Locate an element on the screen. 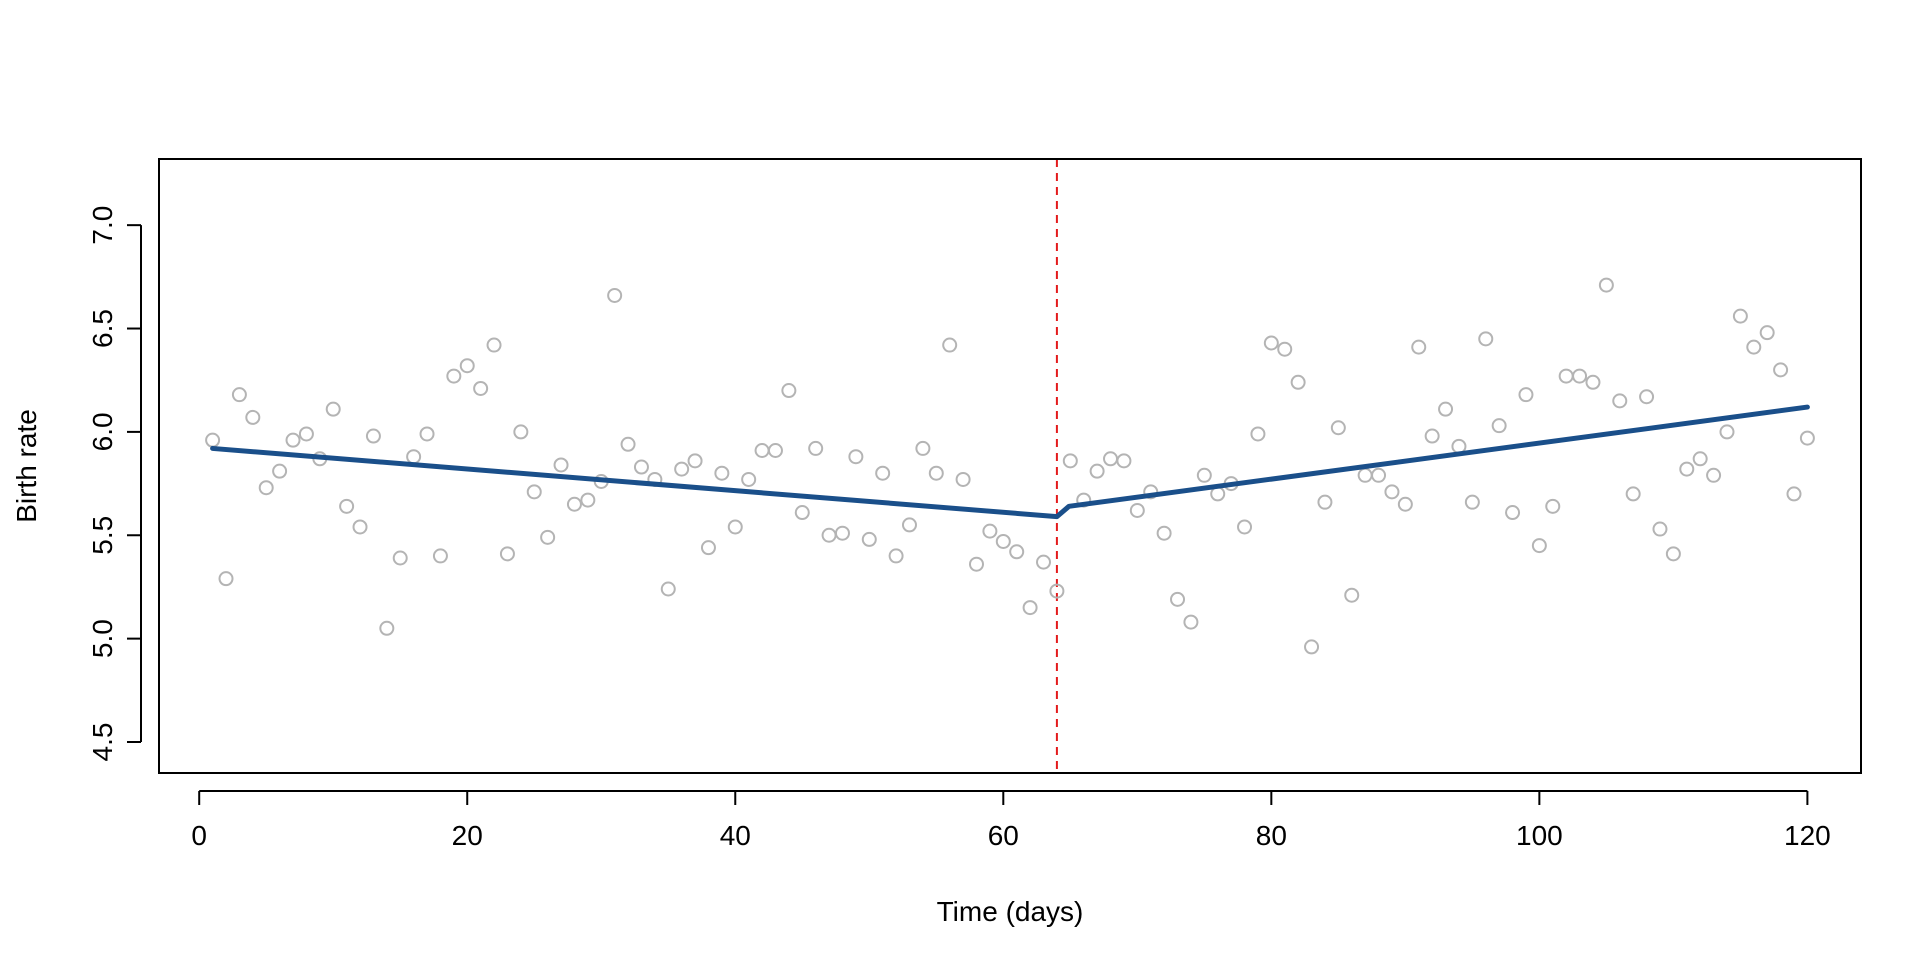 This screenshot has width=1920, height=960. x-axis: 0 20 40 60 80 100 120 is located at coordinates (1011, 820).